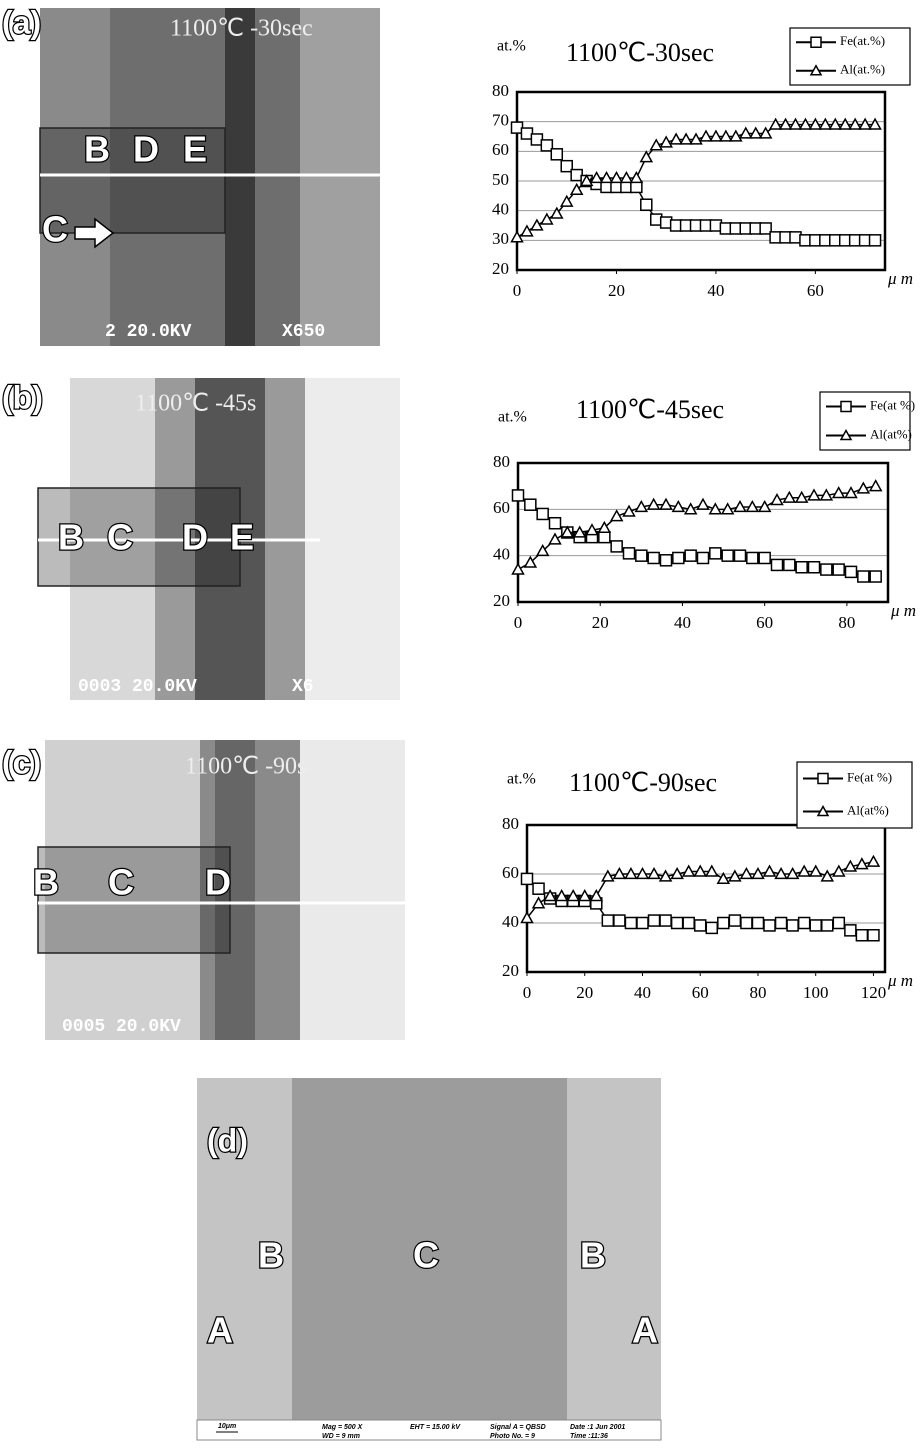 This screenshot has width=921, height=1448. Describe the element at coordinates (874, 992) in the screenshot. I see `x-tick-label: 120` at that location.